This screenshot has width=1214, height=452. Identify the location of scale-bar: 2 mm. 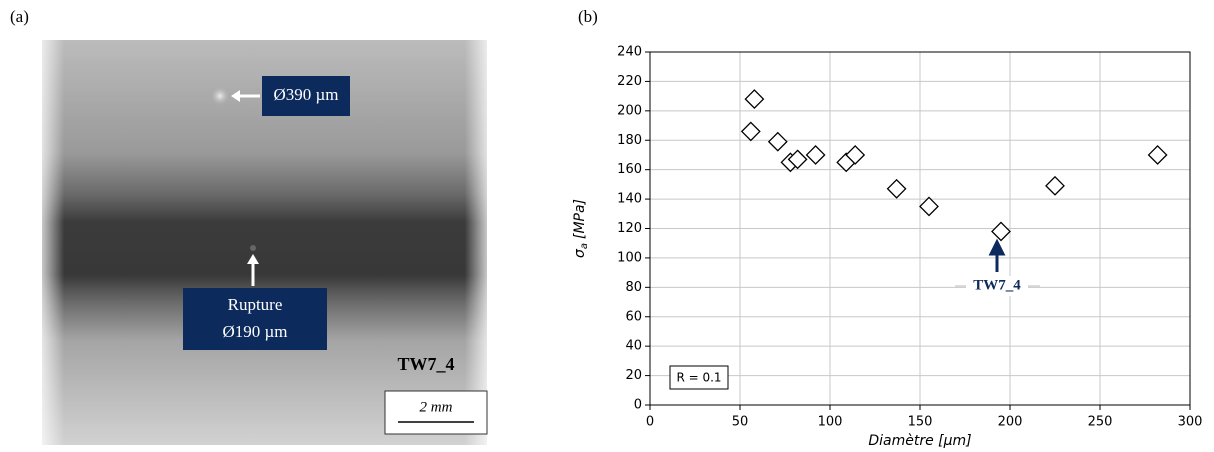
(436, 412).